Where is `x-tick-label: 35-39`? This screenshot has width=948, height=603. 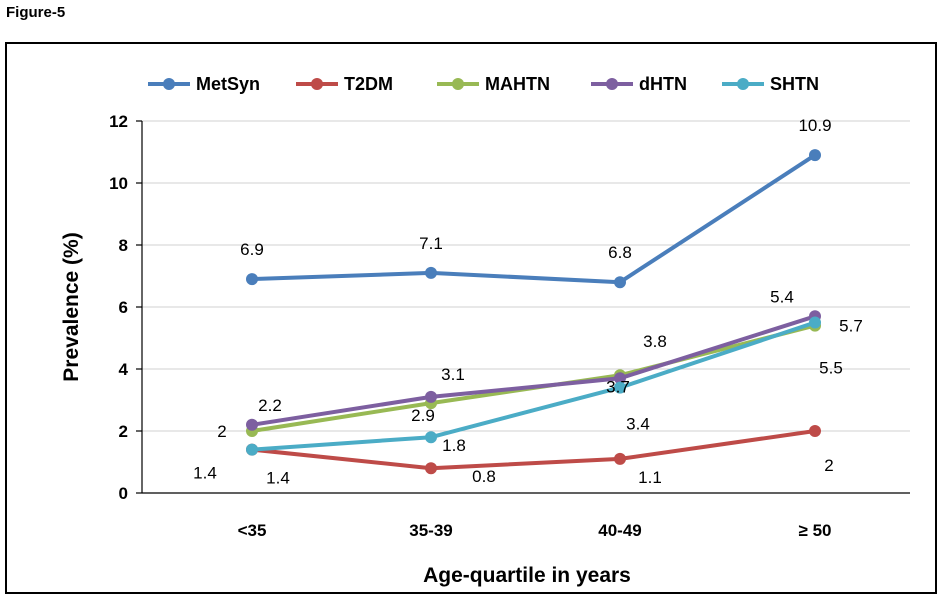 x-tick-label: 35-39 is located at coordinates (430, 530).